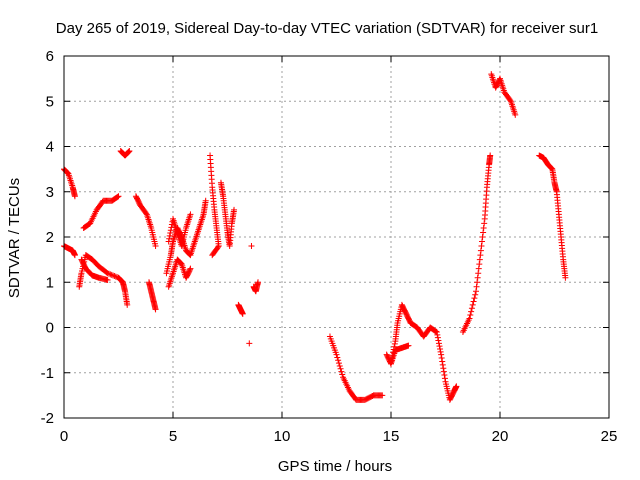 The image size is (640, 480). What do you see at coordinates (14, 238) in the screenshot?
I see `y-axis-label: SDTVAR / TECUs` at bounding box center [14, 238].